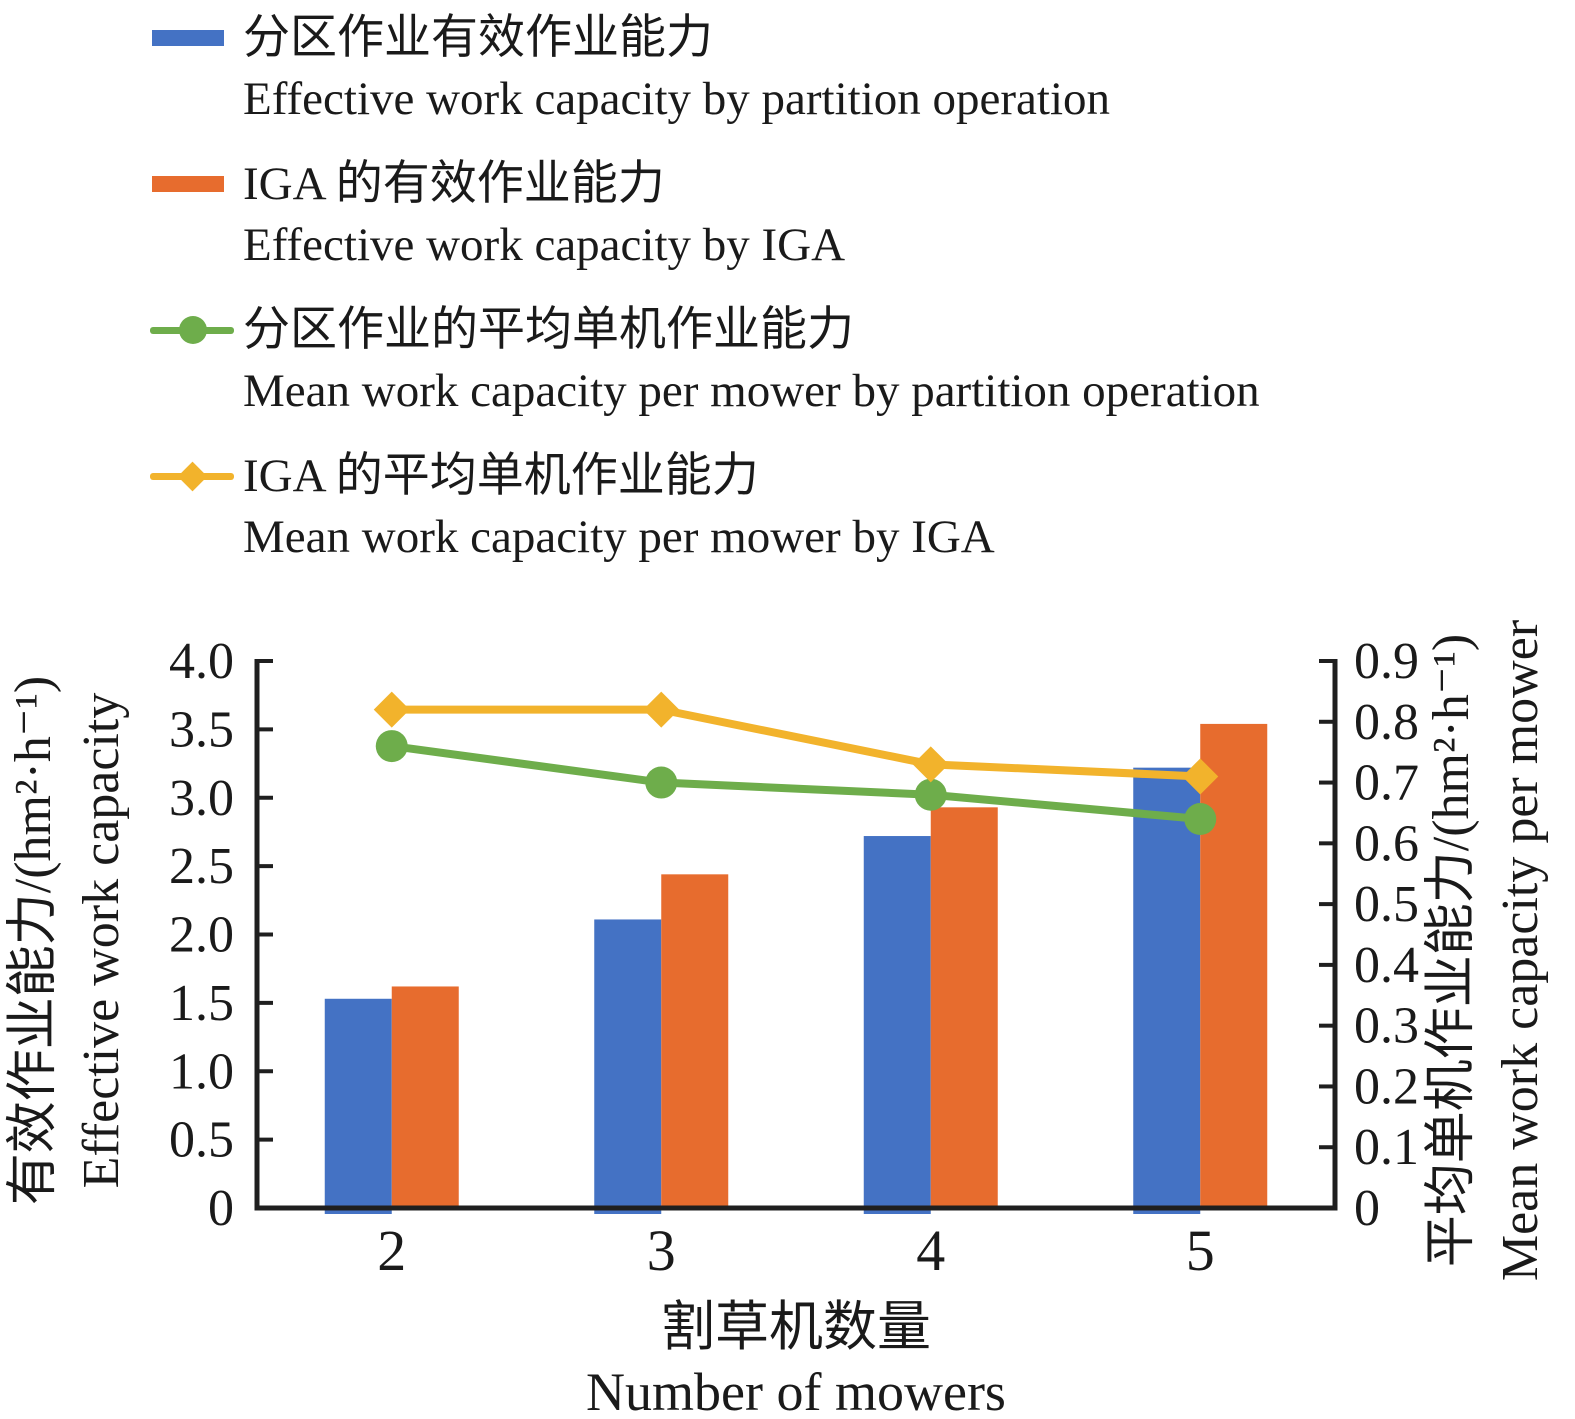 This screenshot has width=1575, height=1419. Describe the element at coordinates (391, 1250) in the screenshot. I see `x-tick-label-2: 2` at that location.